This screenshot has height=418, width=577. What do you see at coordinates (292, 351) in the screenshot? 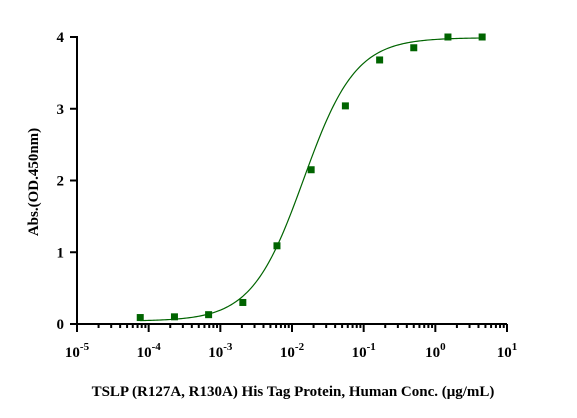
I see `x-tick-label: 10⁻²` at bounding box center [292, 351].